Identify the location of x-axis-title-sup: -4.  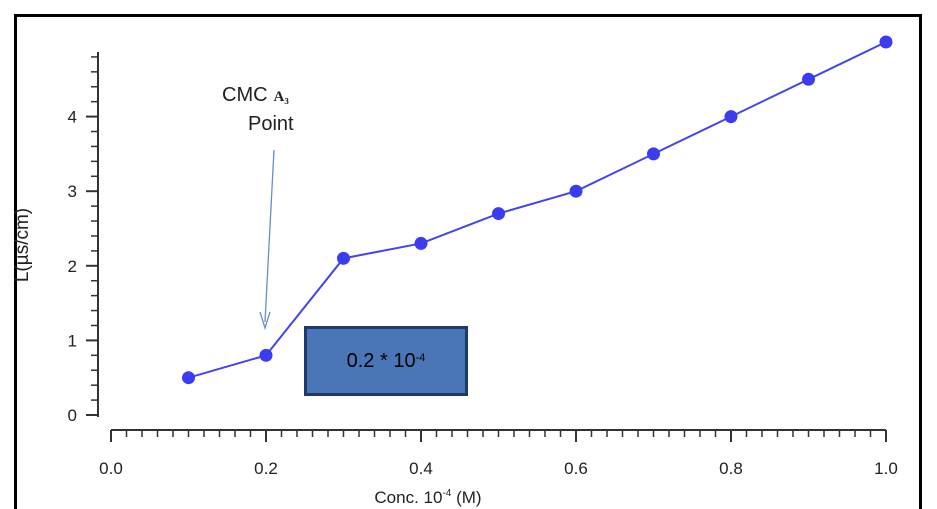
(446, 493).